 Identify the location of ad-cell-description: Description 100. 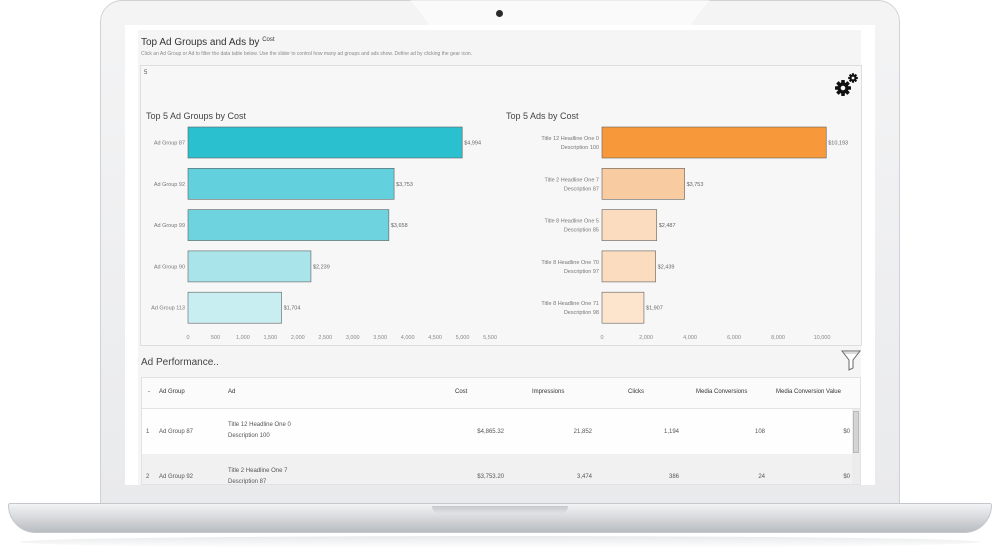
(249, 436).